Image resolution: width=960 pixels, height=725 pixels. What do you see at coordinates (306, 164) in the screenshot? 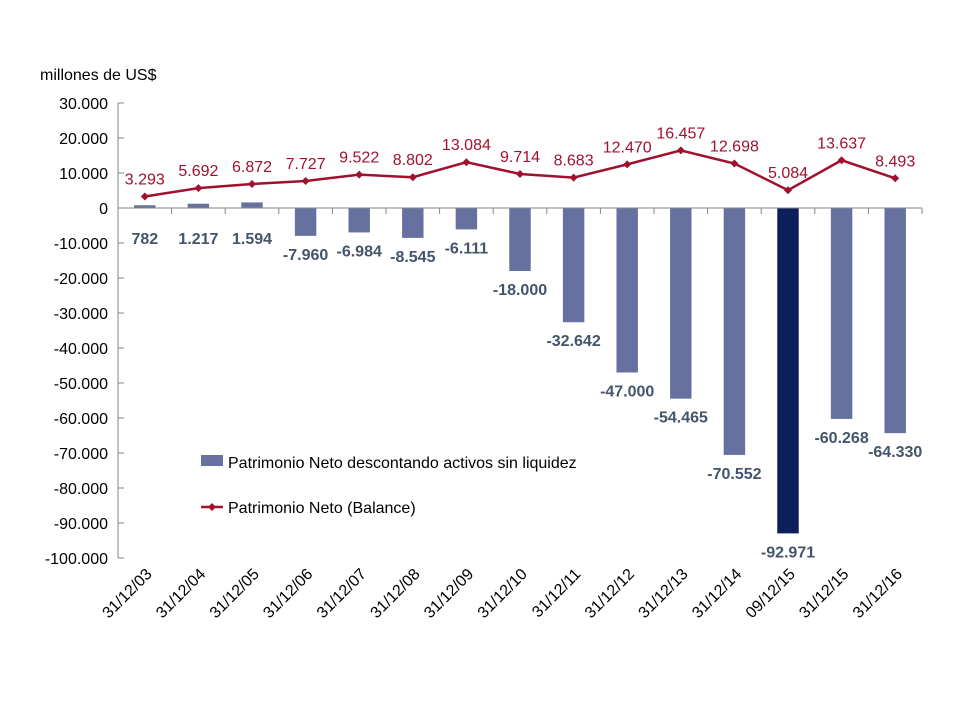
I see `line-data-label: 7.727` at bounding box center [306, 164].